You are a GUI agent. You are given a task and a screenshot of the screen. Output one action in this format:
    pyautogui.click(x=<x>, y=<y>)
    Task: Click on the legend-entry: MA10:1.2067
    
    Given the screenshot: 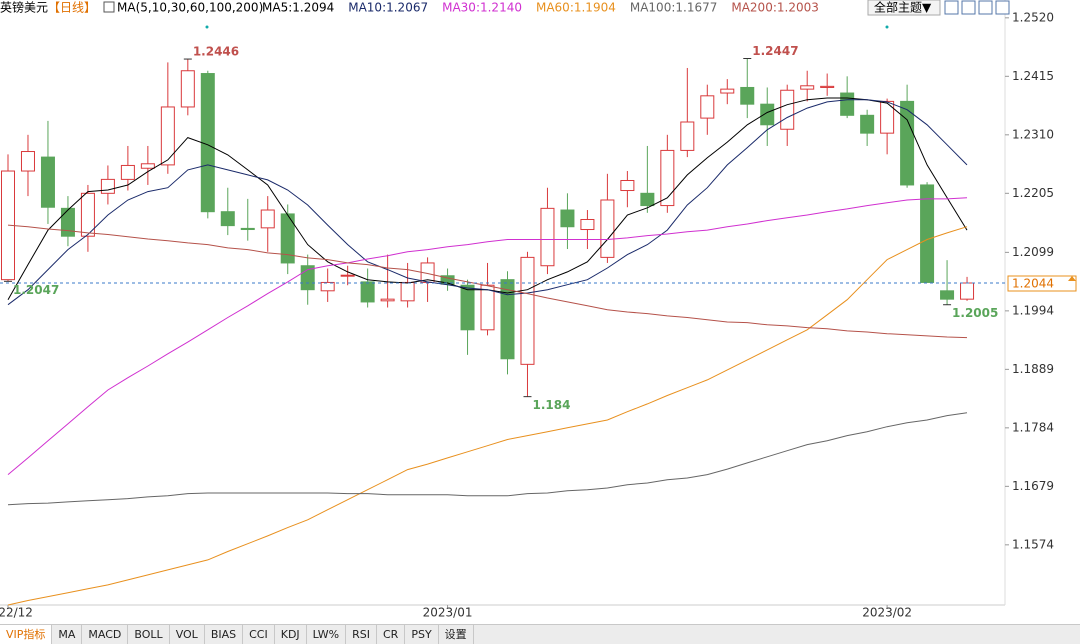 What is the action you would take?
    pyautogui.click(x=388, y=8)
    